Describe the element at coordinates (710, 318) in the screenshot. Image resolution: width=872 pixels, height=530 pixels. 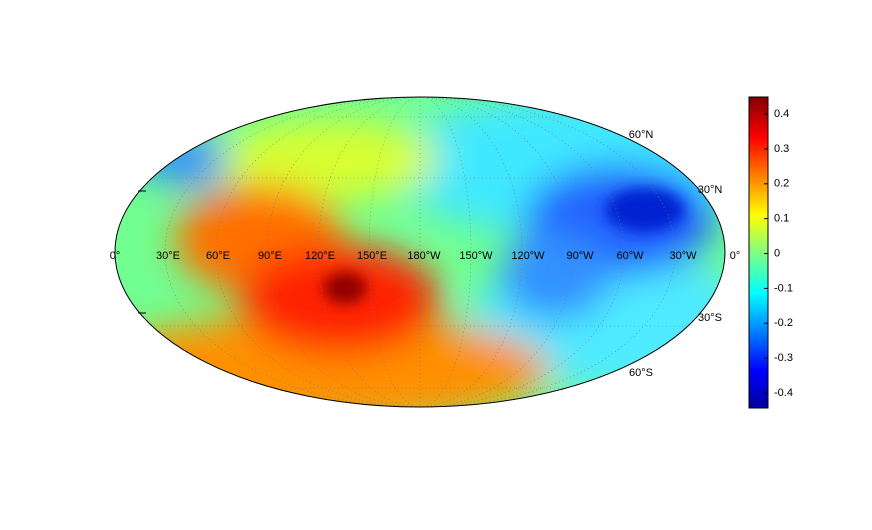
I see `lat-label: 30°S` at that location.